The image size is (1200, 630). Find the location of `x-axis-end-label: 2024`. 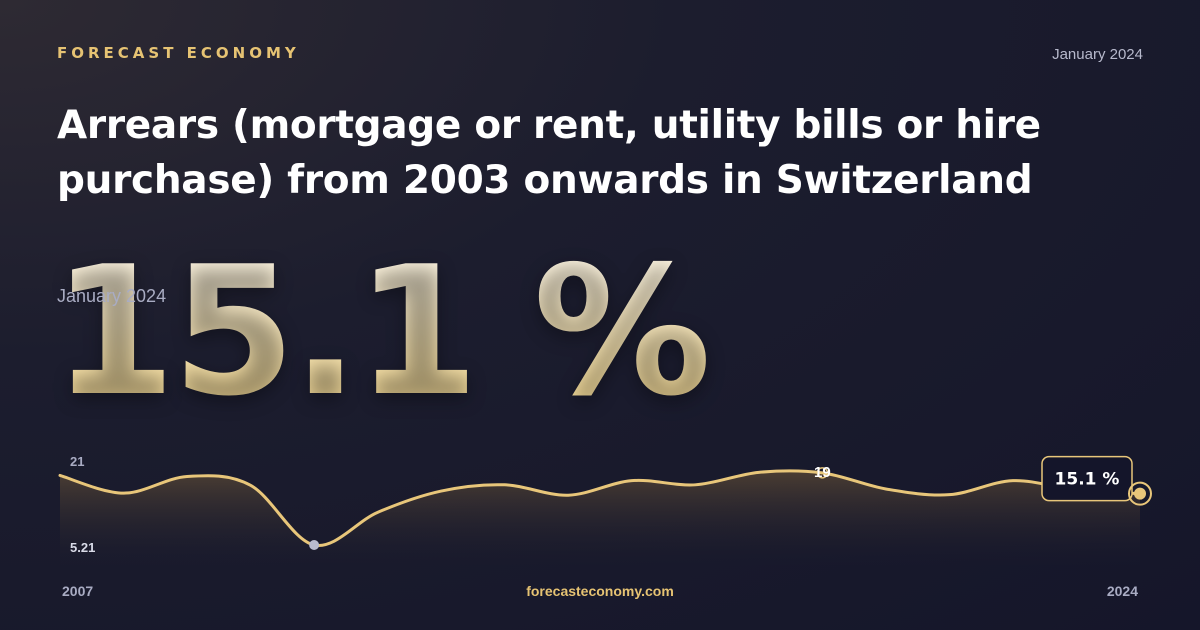

x-axis-end-label: 2024 is located at coordinates (1122, 591).